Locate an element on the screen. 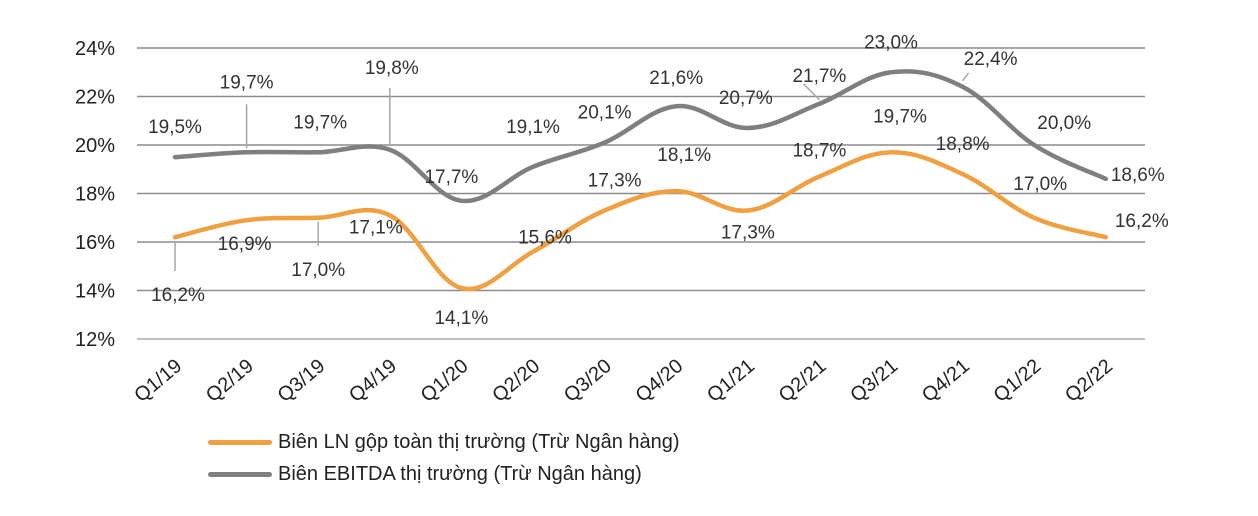 The width and height of the screenshot is (1258, 516). x-tick-label: Q3/20 is located at coordinates (588, 381).